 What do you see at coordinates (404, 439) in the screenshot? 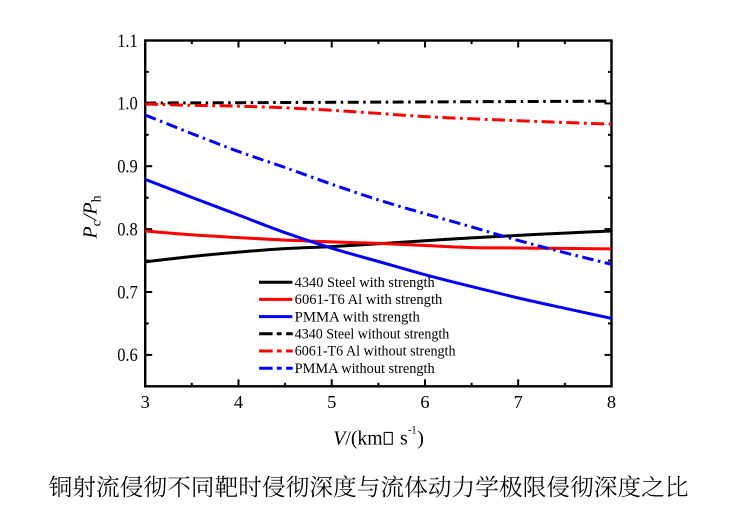
I see `svg-text: s` at bounding box center [404, 439].